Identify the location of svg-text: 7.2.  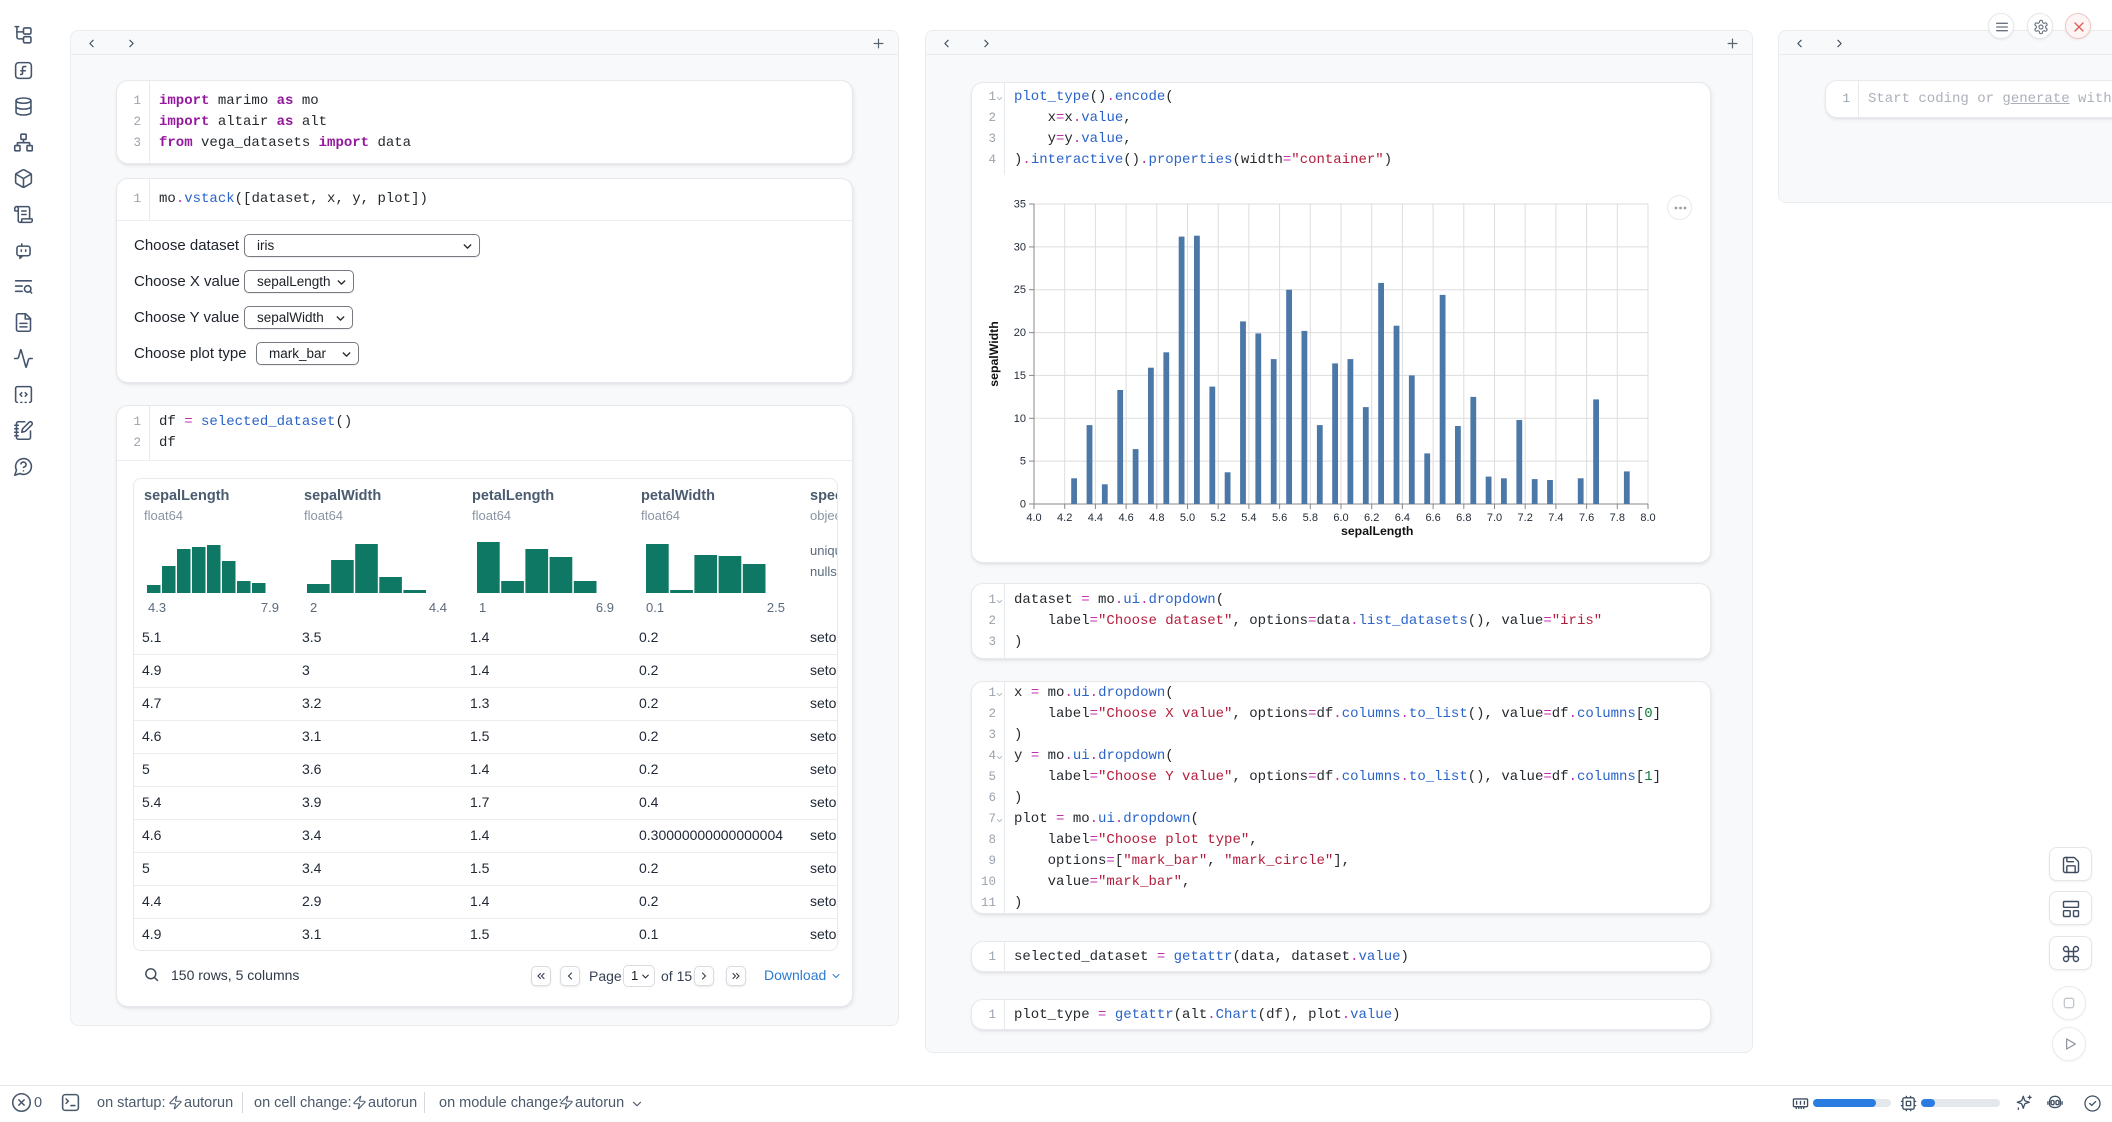
(1525, 518).